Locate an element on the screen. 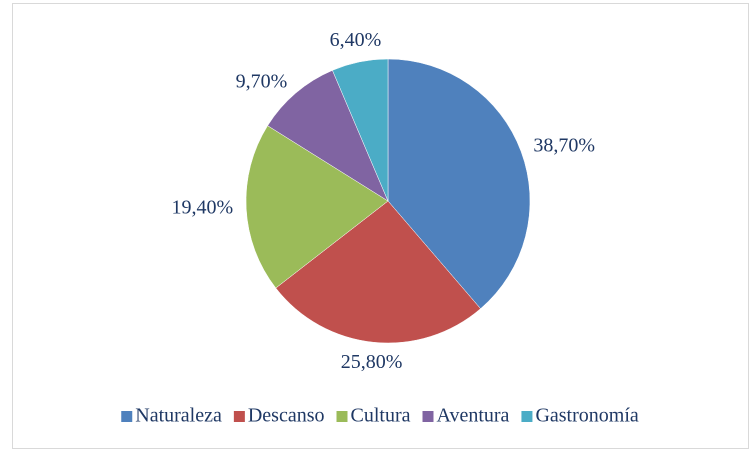  legend-label: Cultura is located at coordinates (381, 416).